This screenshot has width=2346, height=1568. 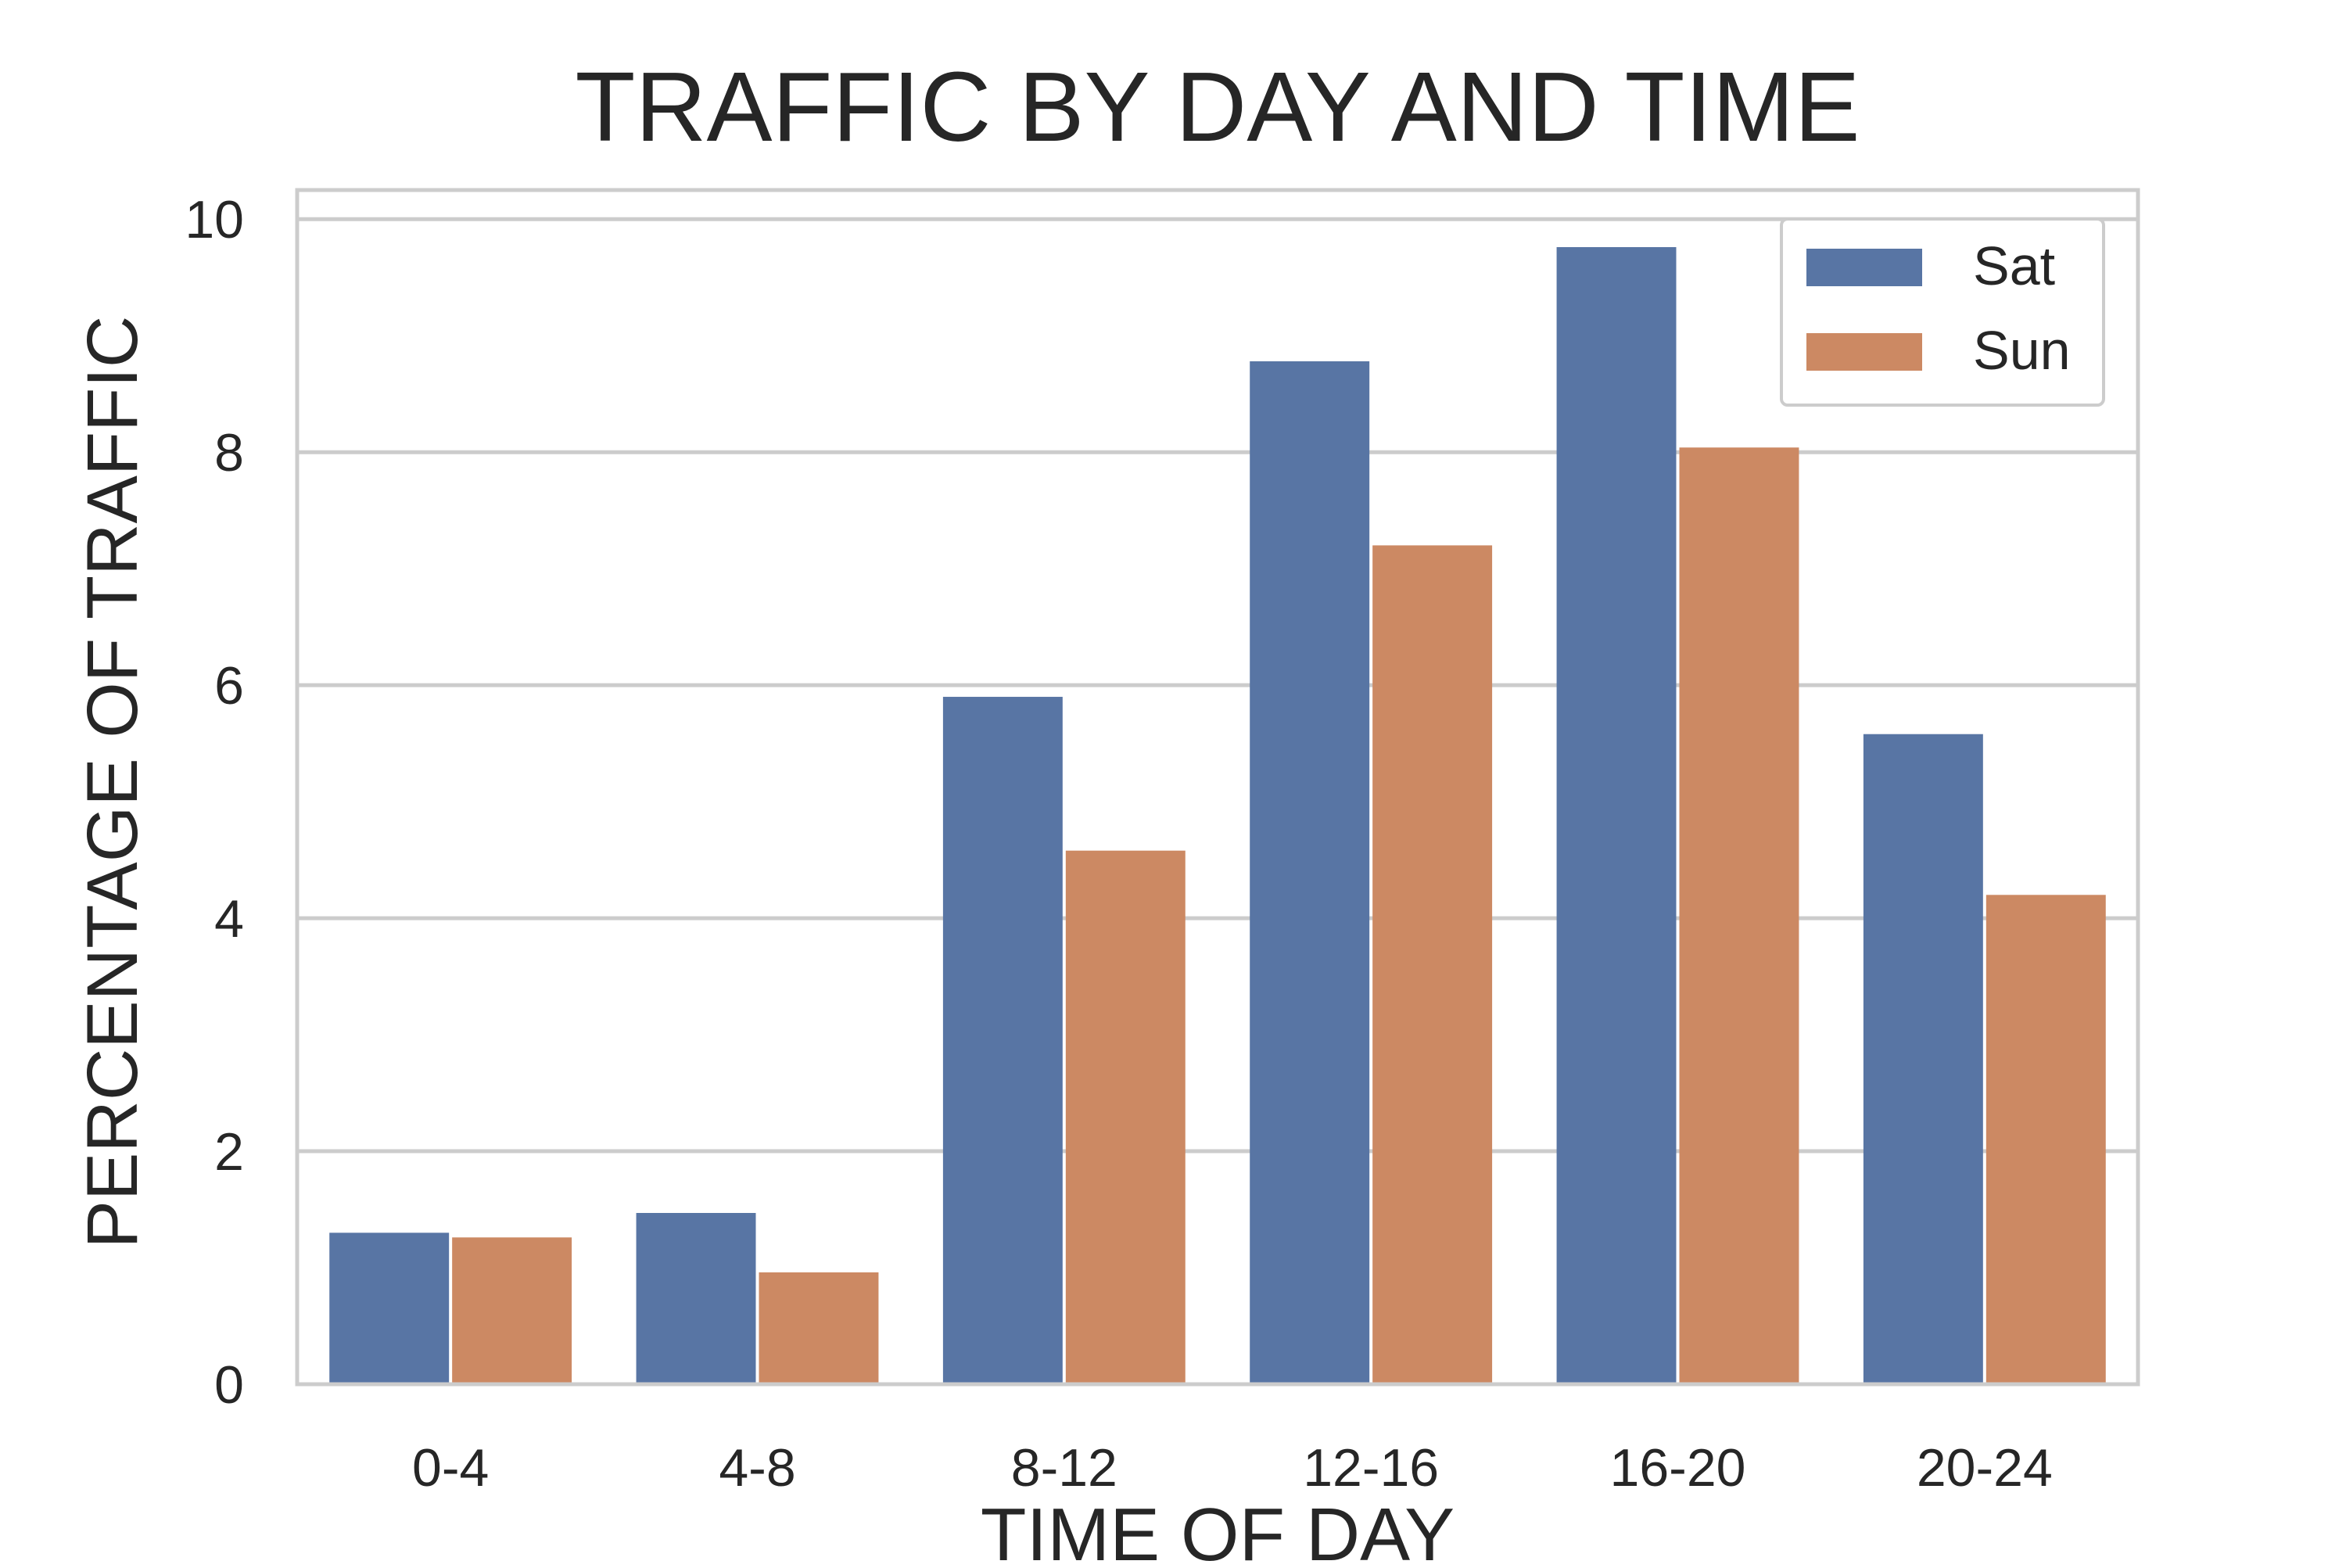 What do you see at coordinates (1864, 352) in the screenshot?
I see `legend-swatch-sun` at bounding box center [1864, 352].